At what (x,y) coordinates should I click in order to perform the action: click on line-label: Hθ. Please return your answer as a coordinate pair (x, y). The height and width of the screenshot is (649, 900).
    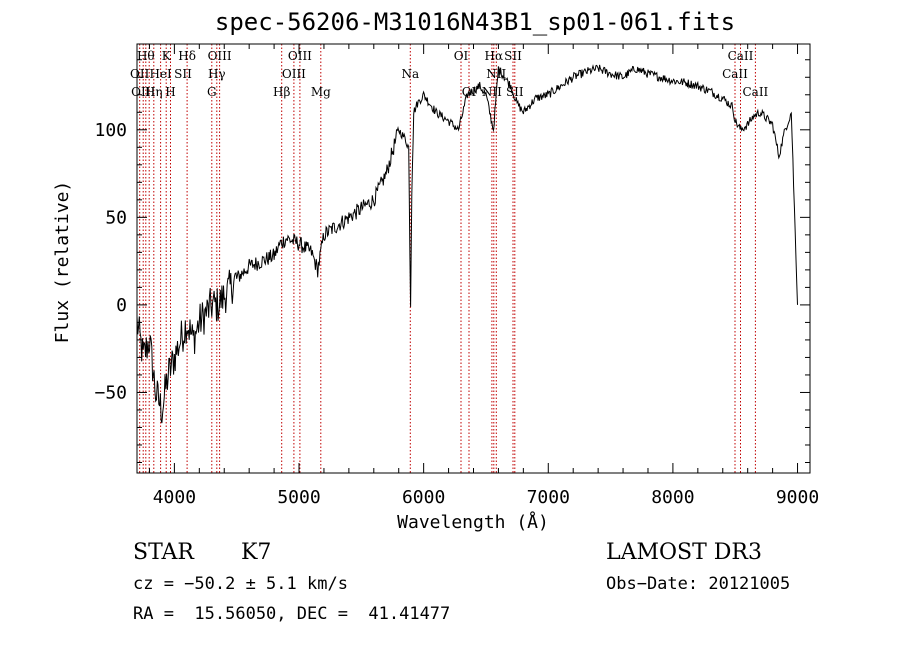
    Looking at the image, I should click on (146, 56).